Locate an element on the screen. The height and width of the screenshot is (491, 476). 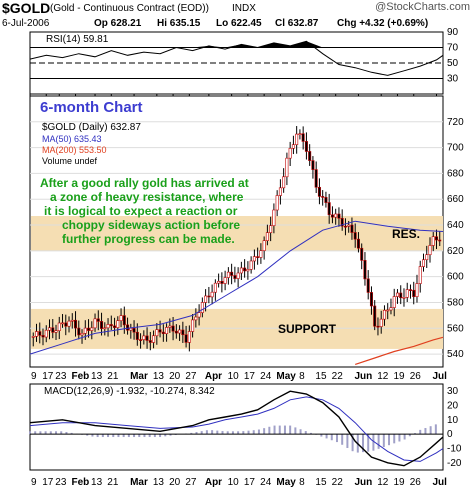
annotation-line-3: it is logical to expect a reaction or is located at coordinates (141, 211).